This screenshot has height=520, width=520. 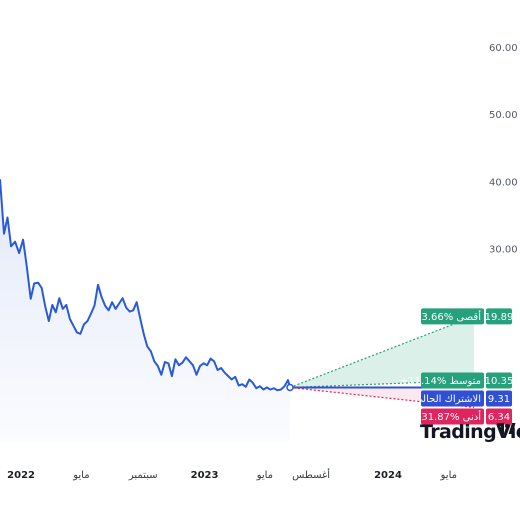 What do you see at coordinates (506, 428) in the screenshot?
I see `tradingview-logo-icon` at bounding box center [506, 428].